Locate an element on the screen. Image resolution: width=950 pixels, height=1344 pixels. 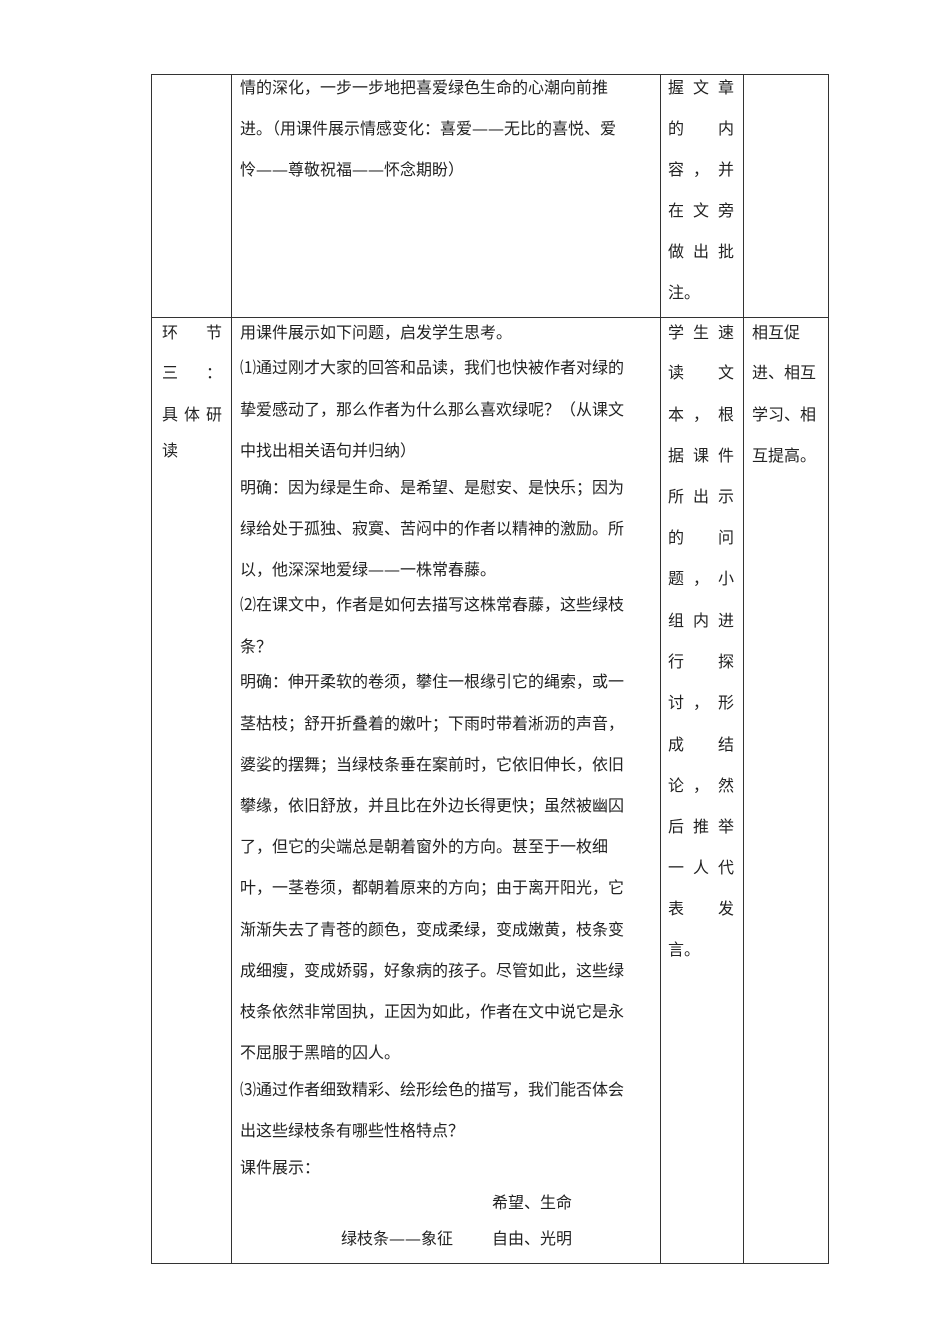
row1-student-line: 的内 is located at coordinates (701, 128).